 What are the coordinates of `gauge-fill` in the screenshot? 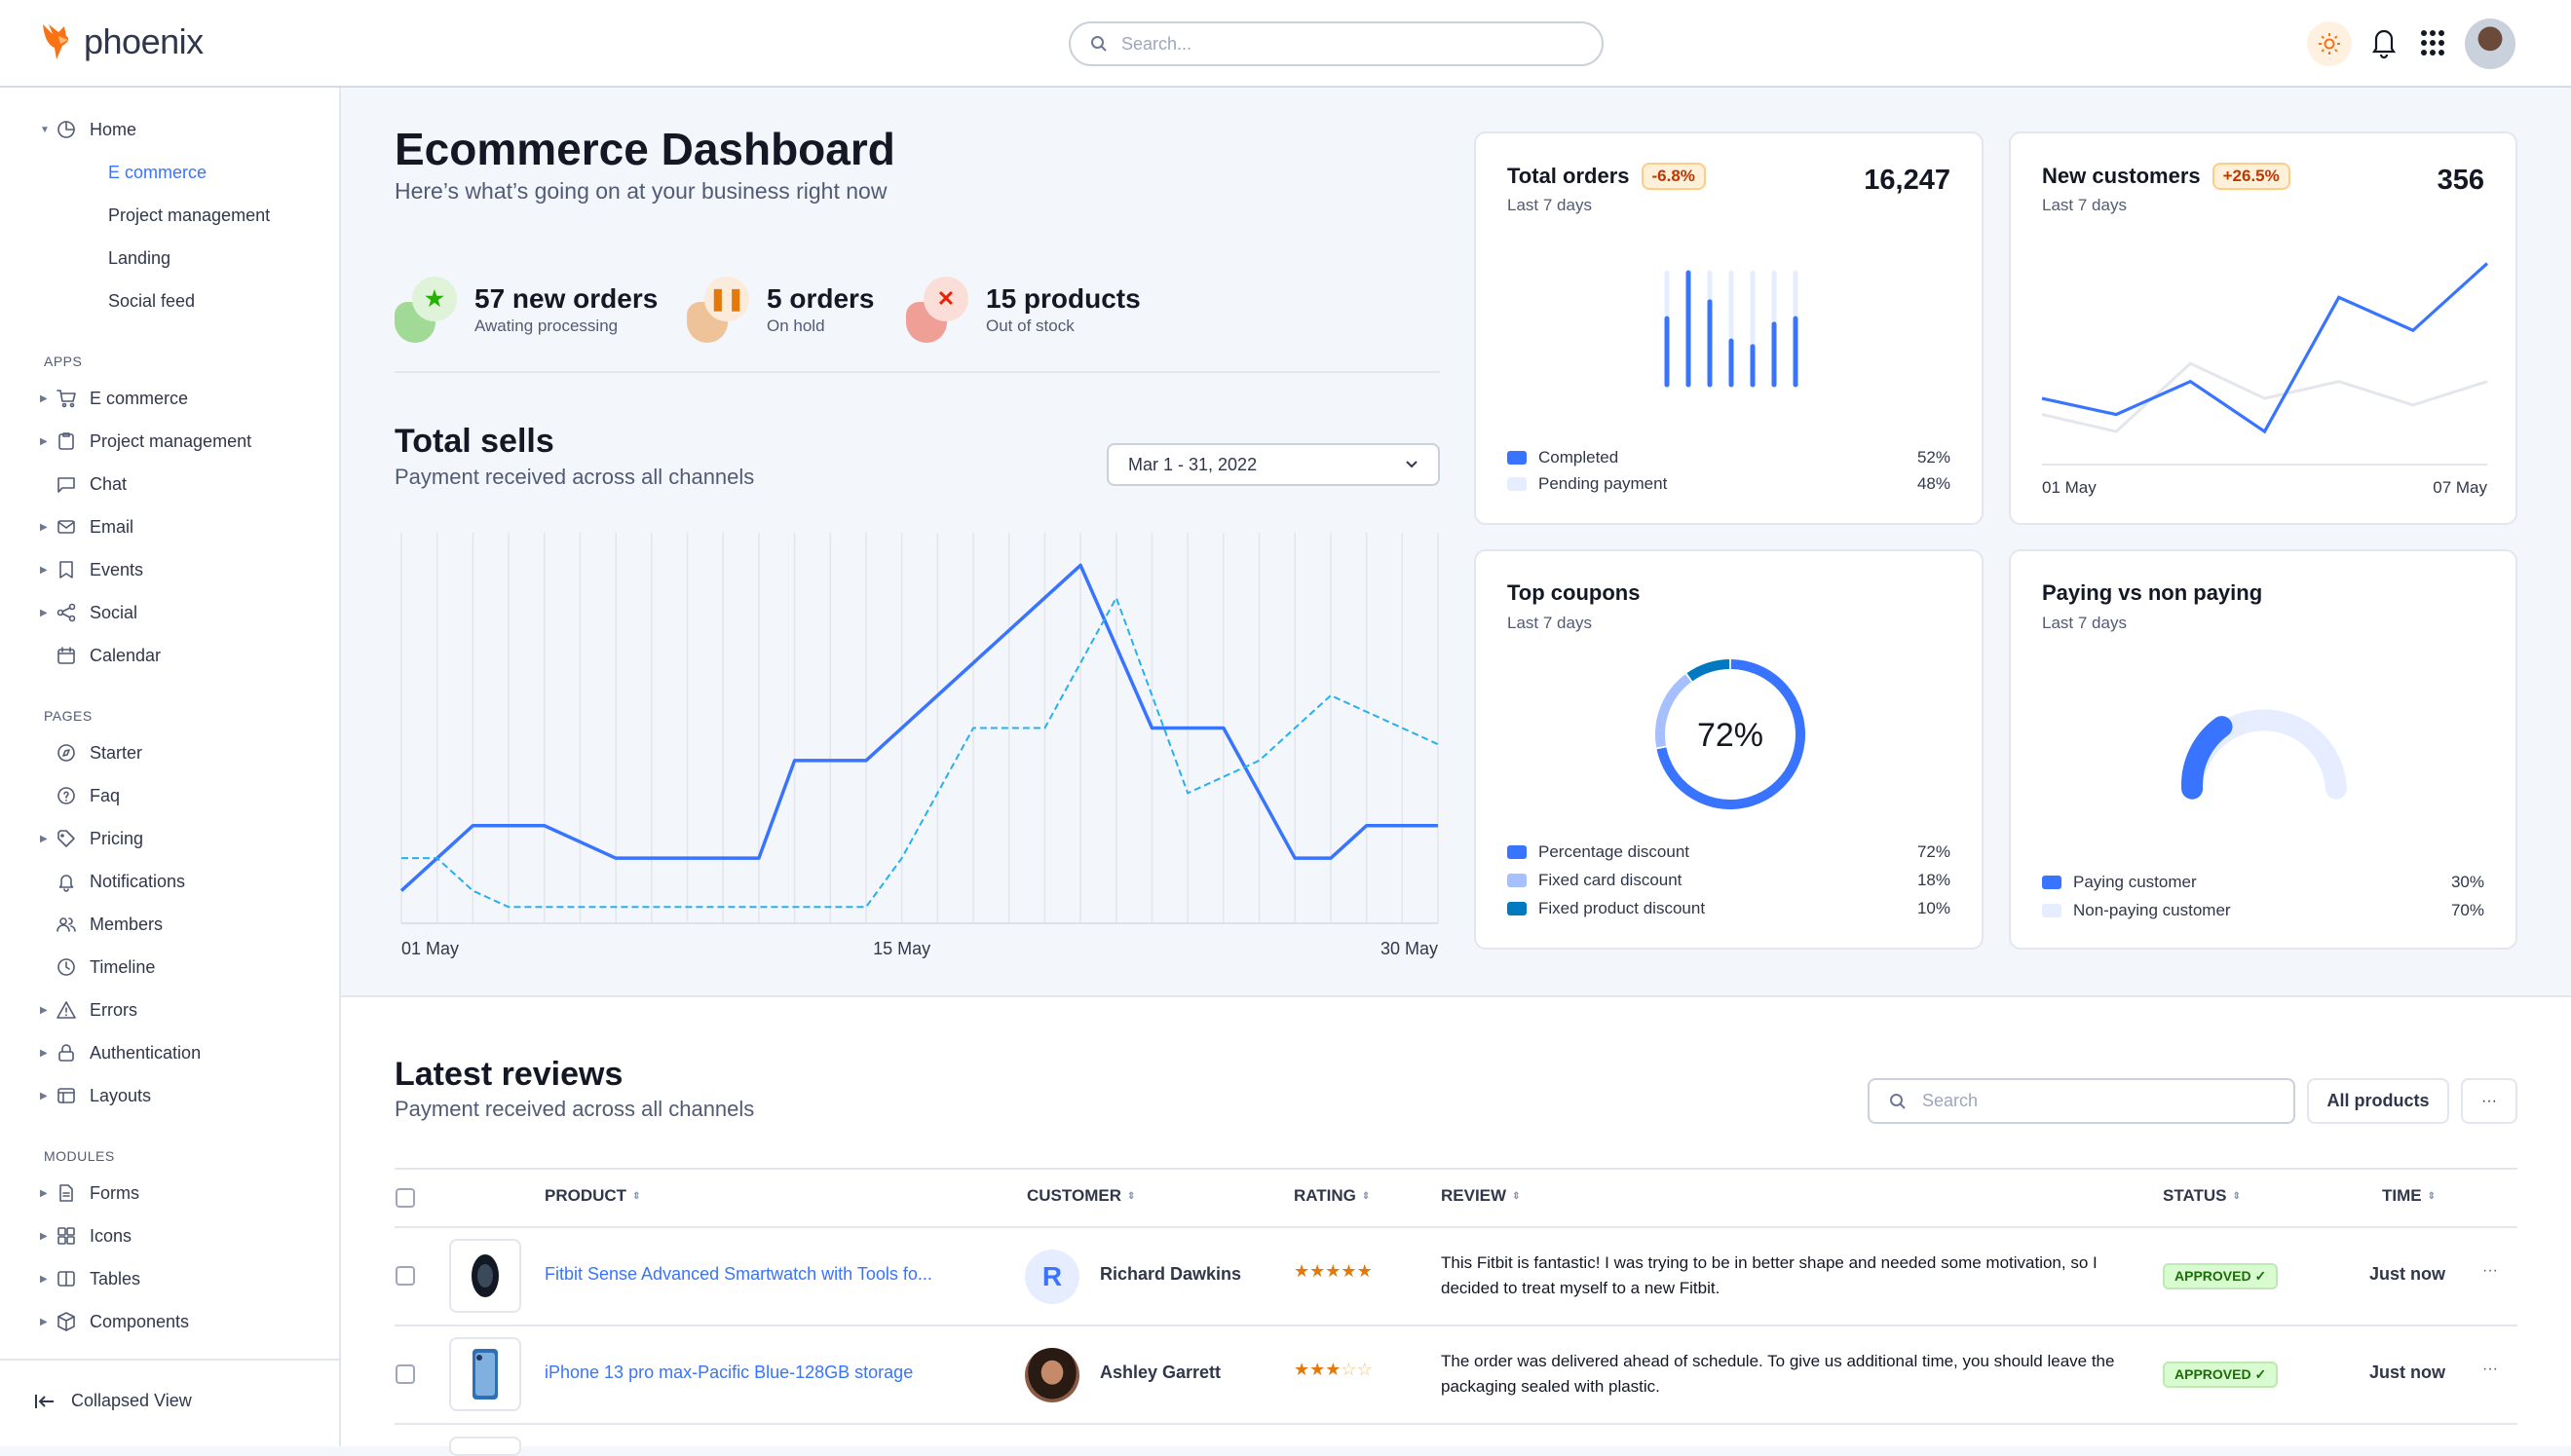 It's located at (2207, 758).